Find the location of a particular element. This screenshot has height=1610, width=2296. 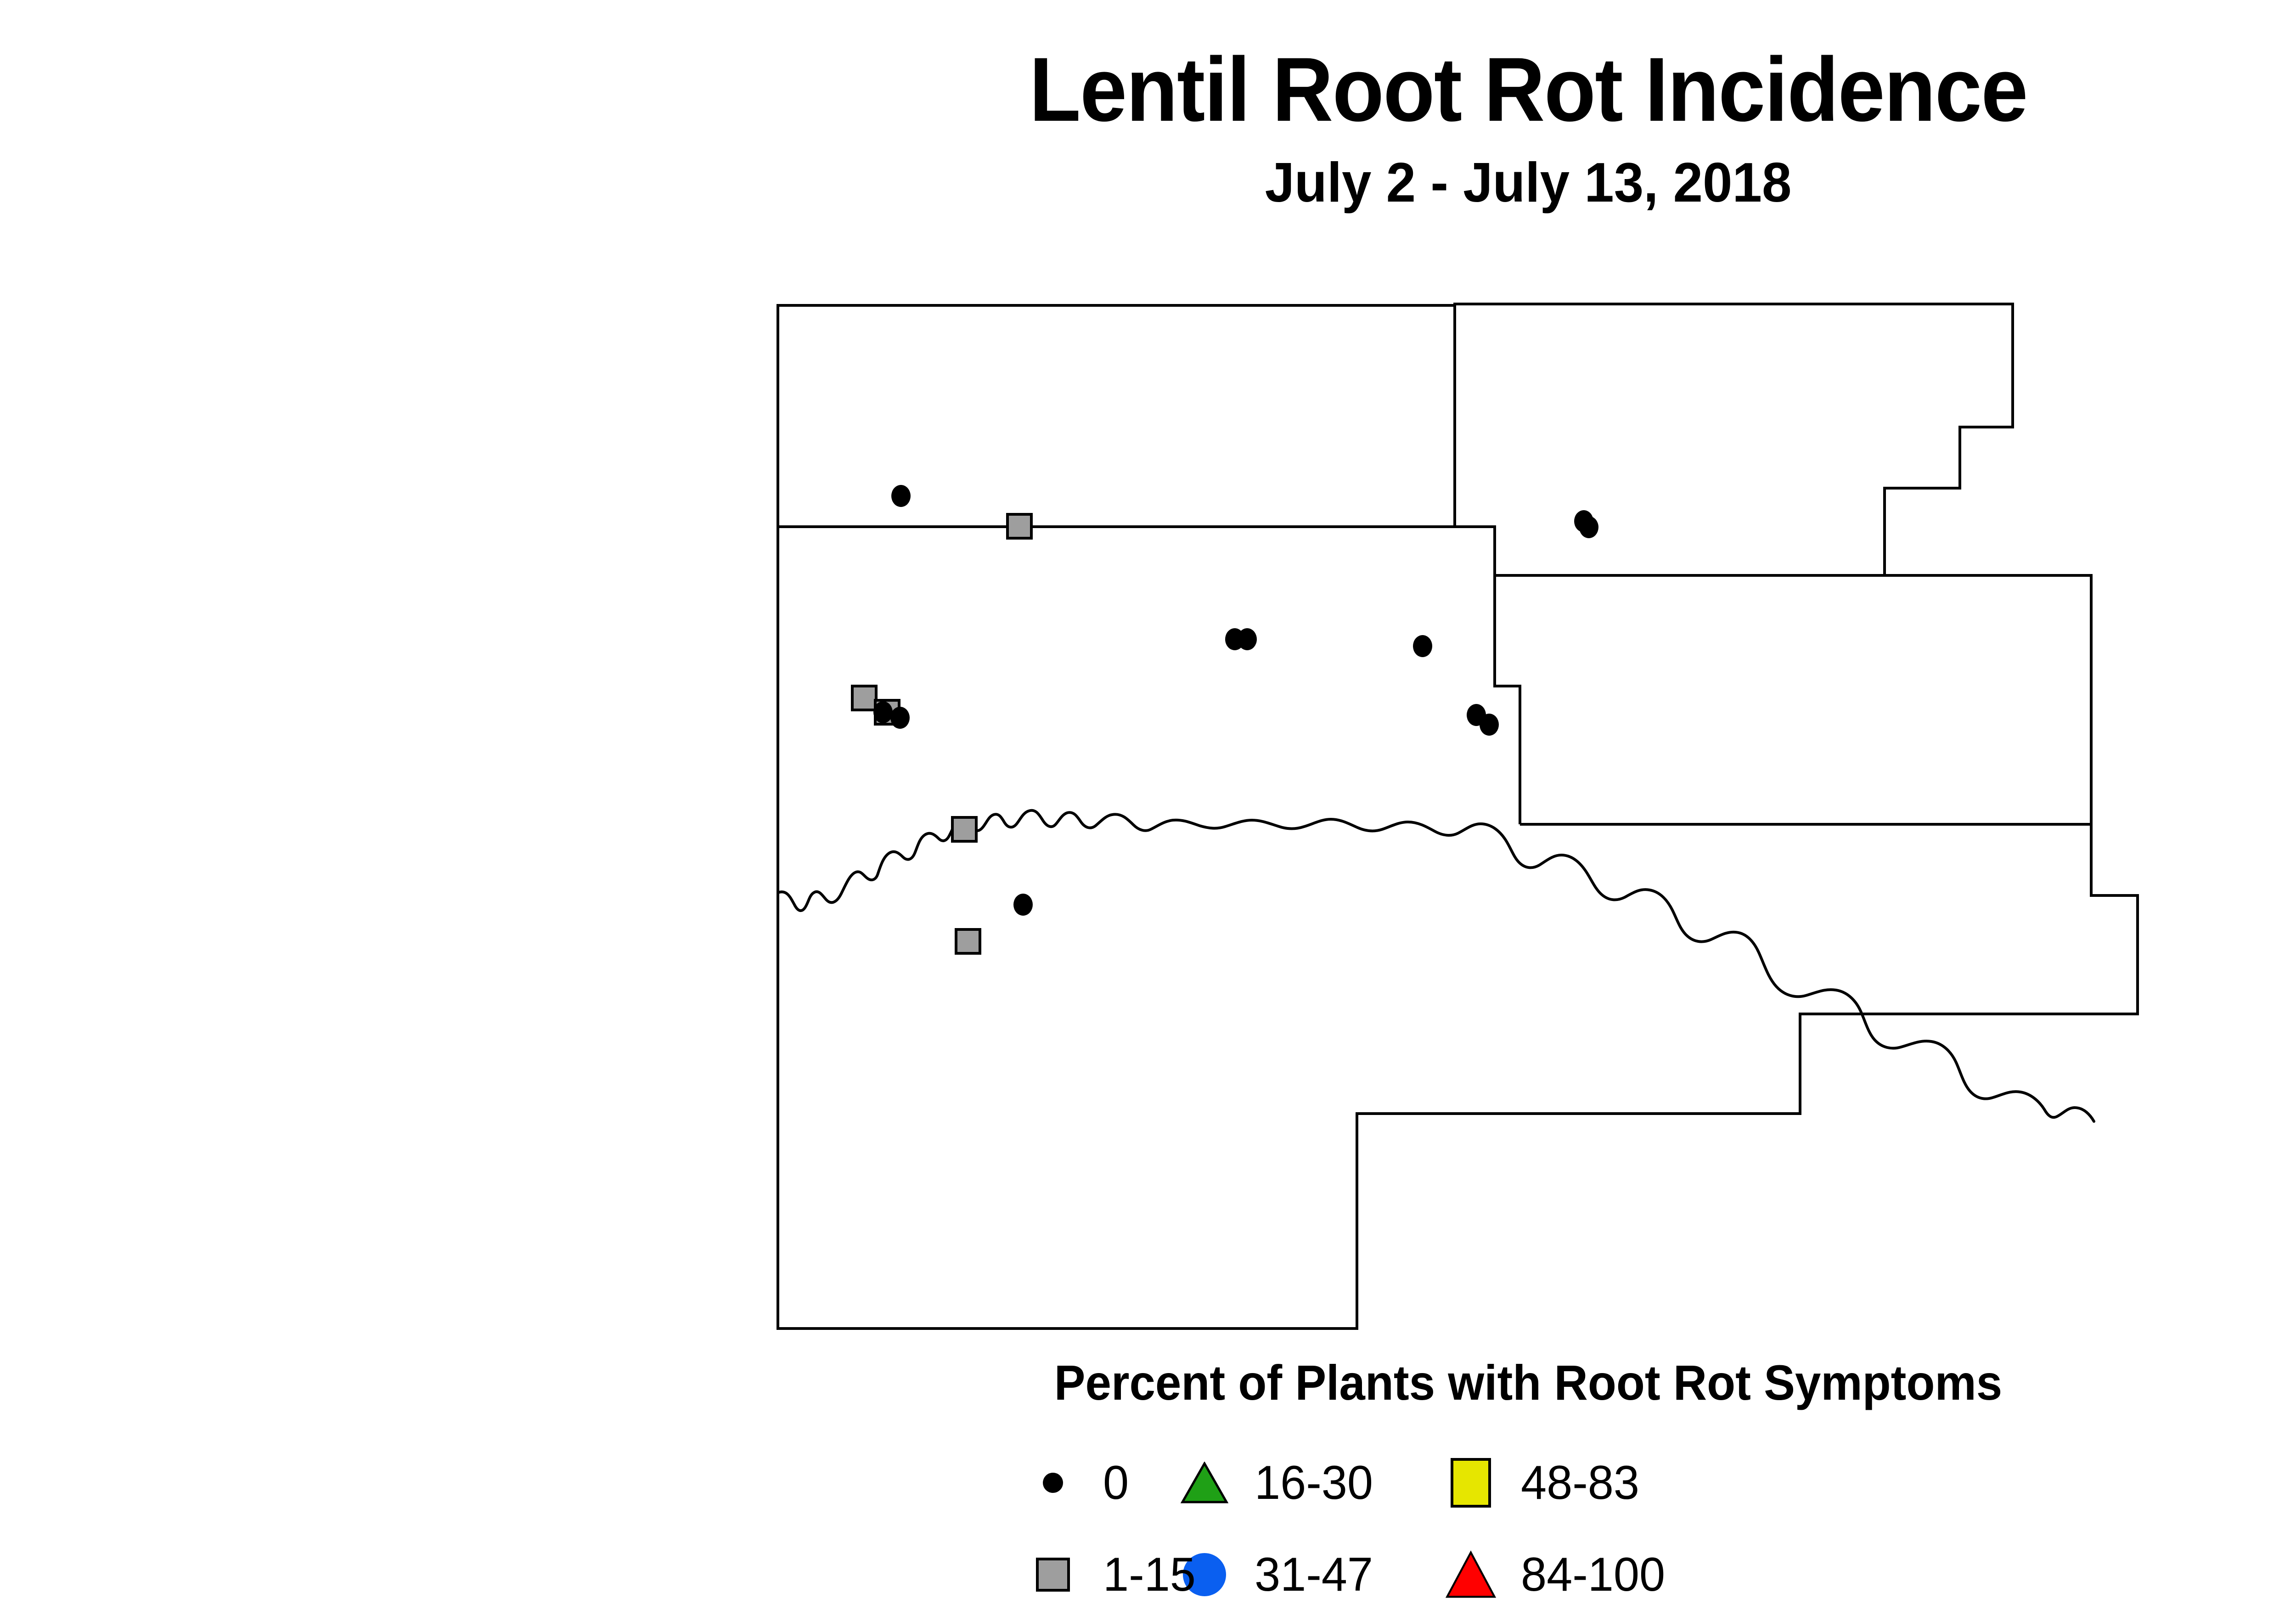

legend-item-84-100: 84-100 is located at coordinates (1574, 1575).